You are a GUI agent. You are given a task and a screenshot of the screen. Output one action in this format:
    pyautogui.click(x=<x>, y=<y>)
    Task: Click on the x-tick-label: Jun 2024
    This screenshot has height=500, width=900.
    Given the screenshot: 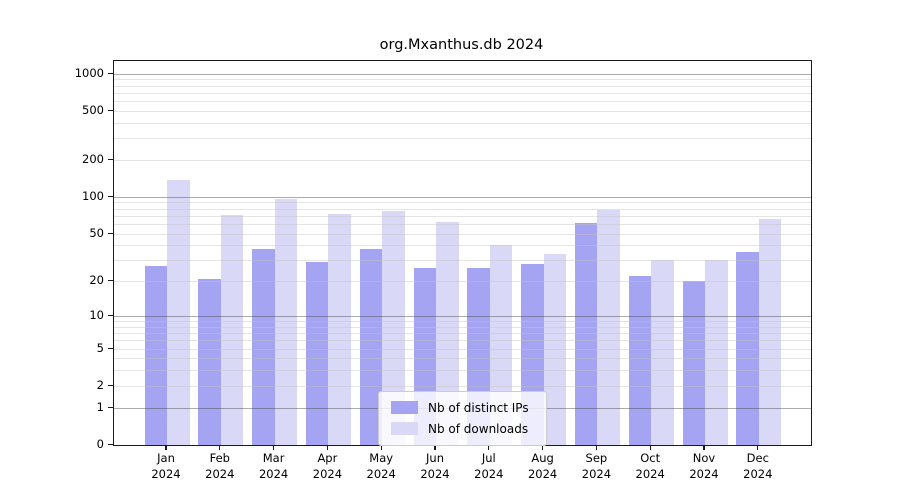 What is the action you would take?
    pyautogui.click(x=435, y=466)
    